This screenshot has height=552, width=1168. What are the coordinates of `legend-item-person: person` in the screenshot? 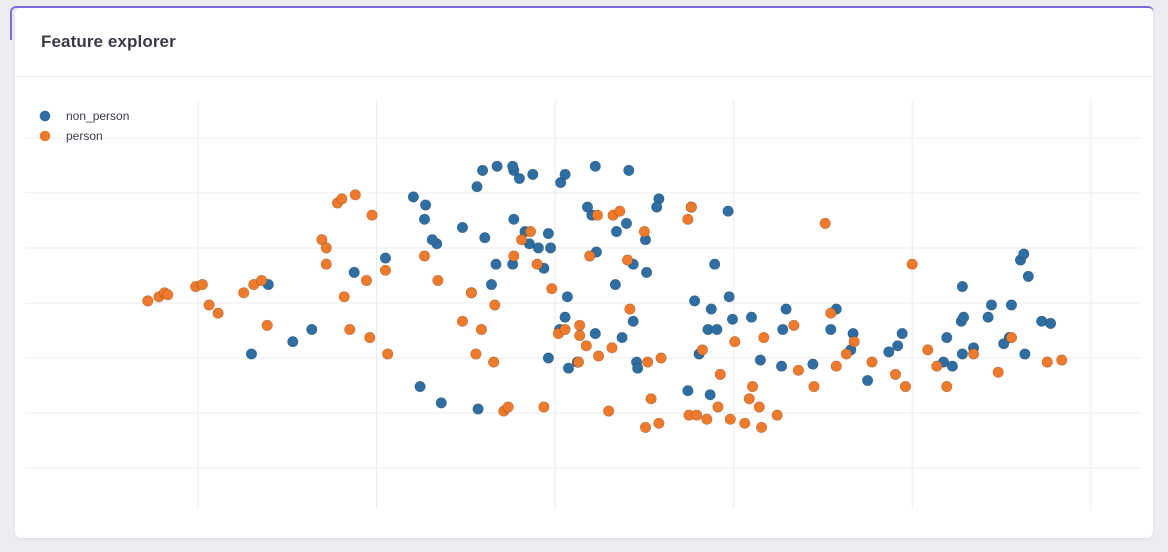 It's located at (71, 136).